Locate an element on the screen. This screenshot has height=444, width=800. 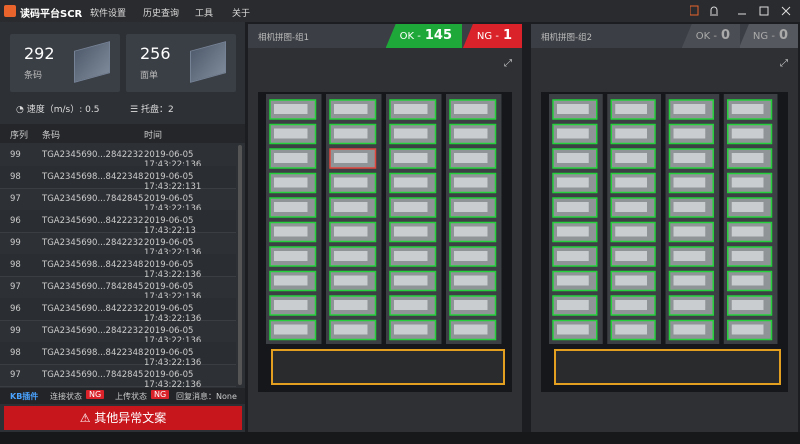
table-cell: 98 is located at coordinates (15, 265).